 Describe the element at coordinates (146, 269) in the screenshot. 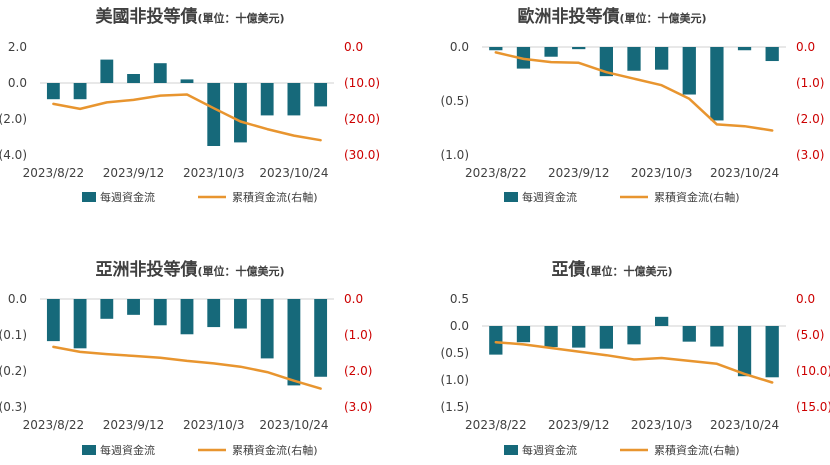

I see `chart-title-main: 亞洲非投等債` at that location.